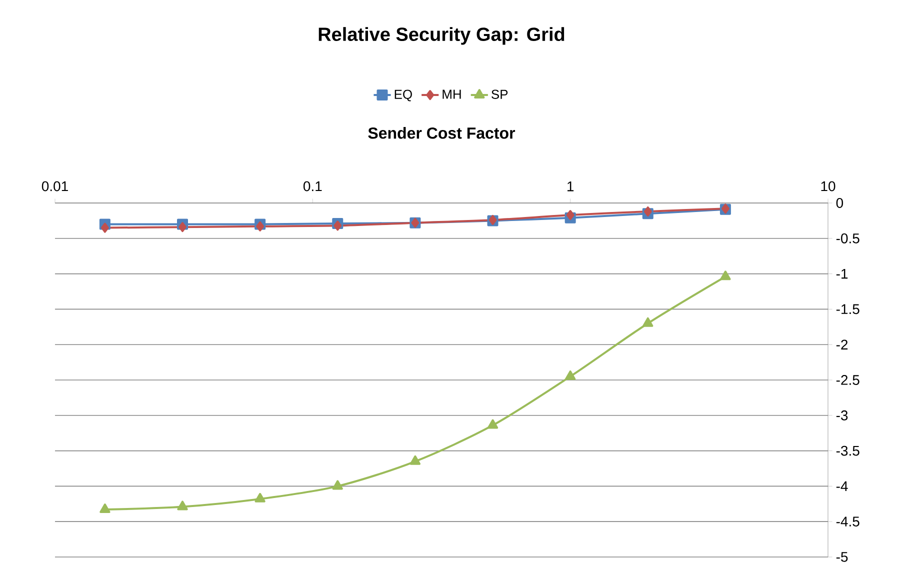 This screenshot has height=585, width=900. What do you see at coordinates (848, 451) in the screenshot?
I see `y-tick-label: -3.5` at bounding box center [848, 451].